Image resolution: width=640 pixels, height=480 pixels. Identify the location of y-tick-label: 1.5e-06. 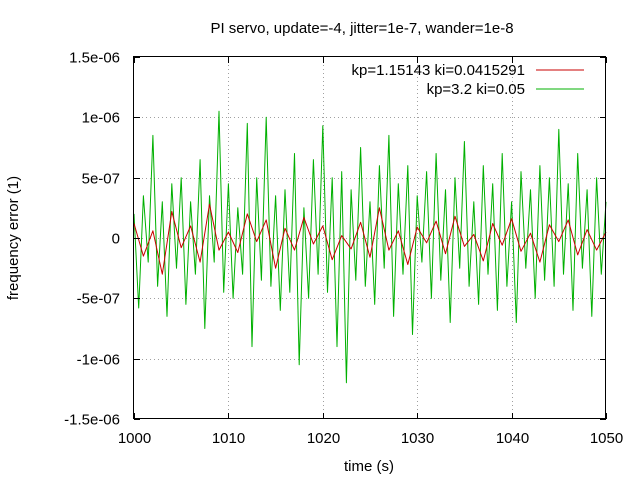
(94, 58).